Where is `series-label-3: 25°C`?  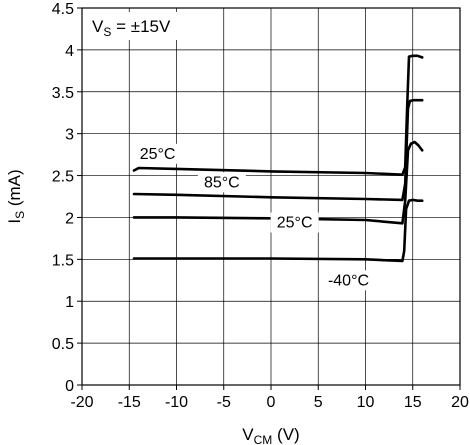 series-label-3: 25°C is located at coordinates (295, 222).